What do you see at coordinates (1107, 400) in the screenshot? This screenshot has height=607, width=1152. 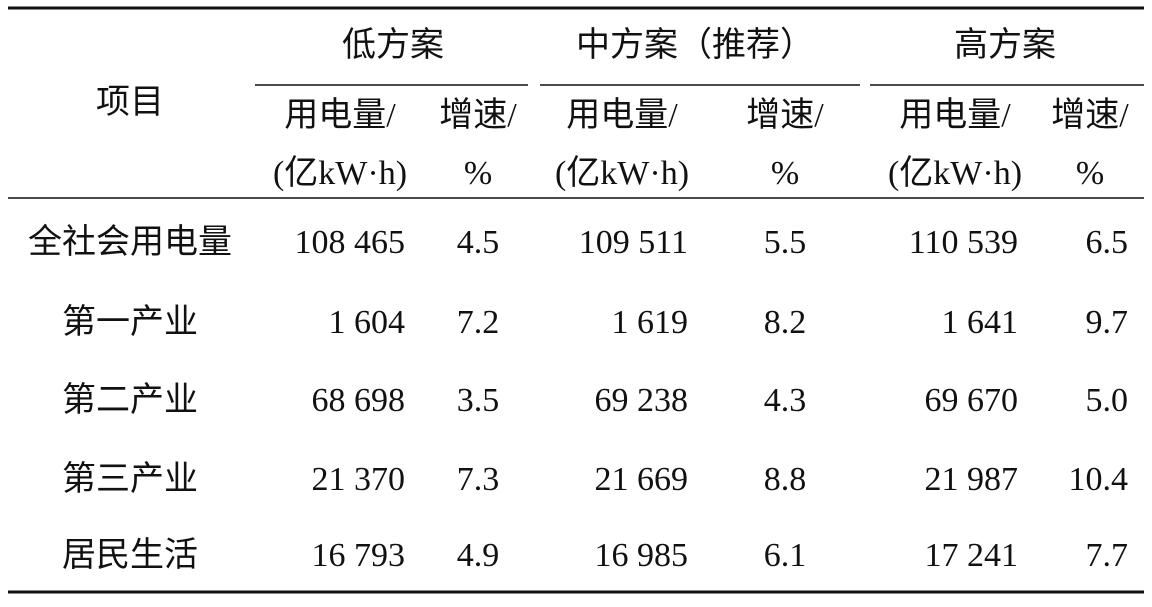 I see `cell: 5.0` at bounding box center [1107, 400].